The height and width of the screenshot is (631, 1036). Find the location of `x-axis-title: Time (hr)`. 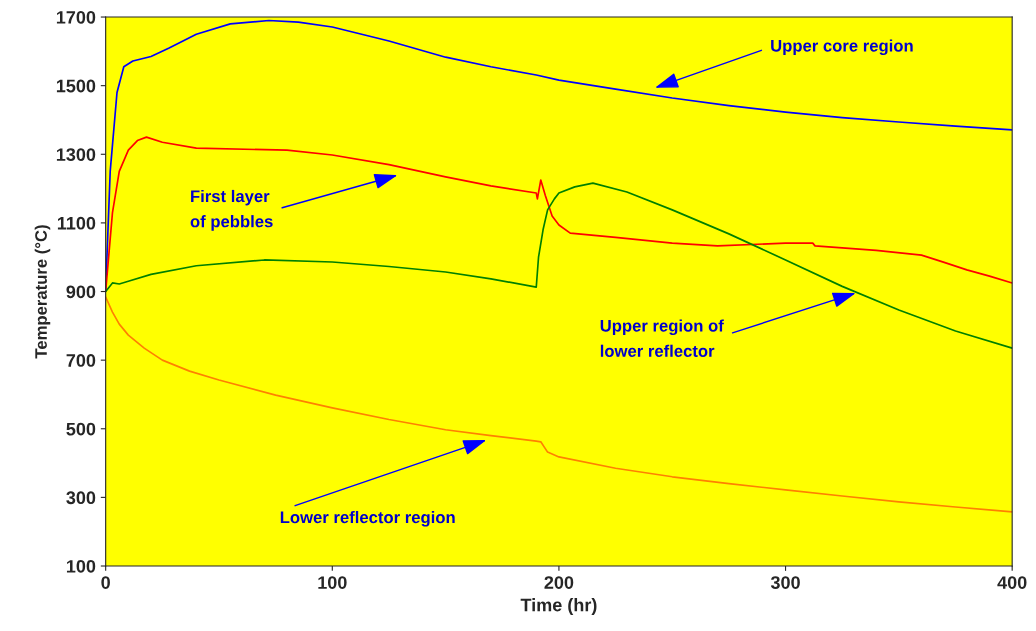

x-axis-title: Time (hr) is located at coordinates (558, 606).